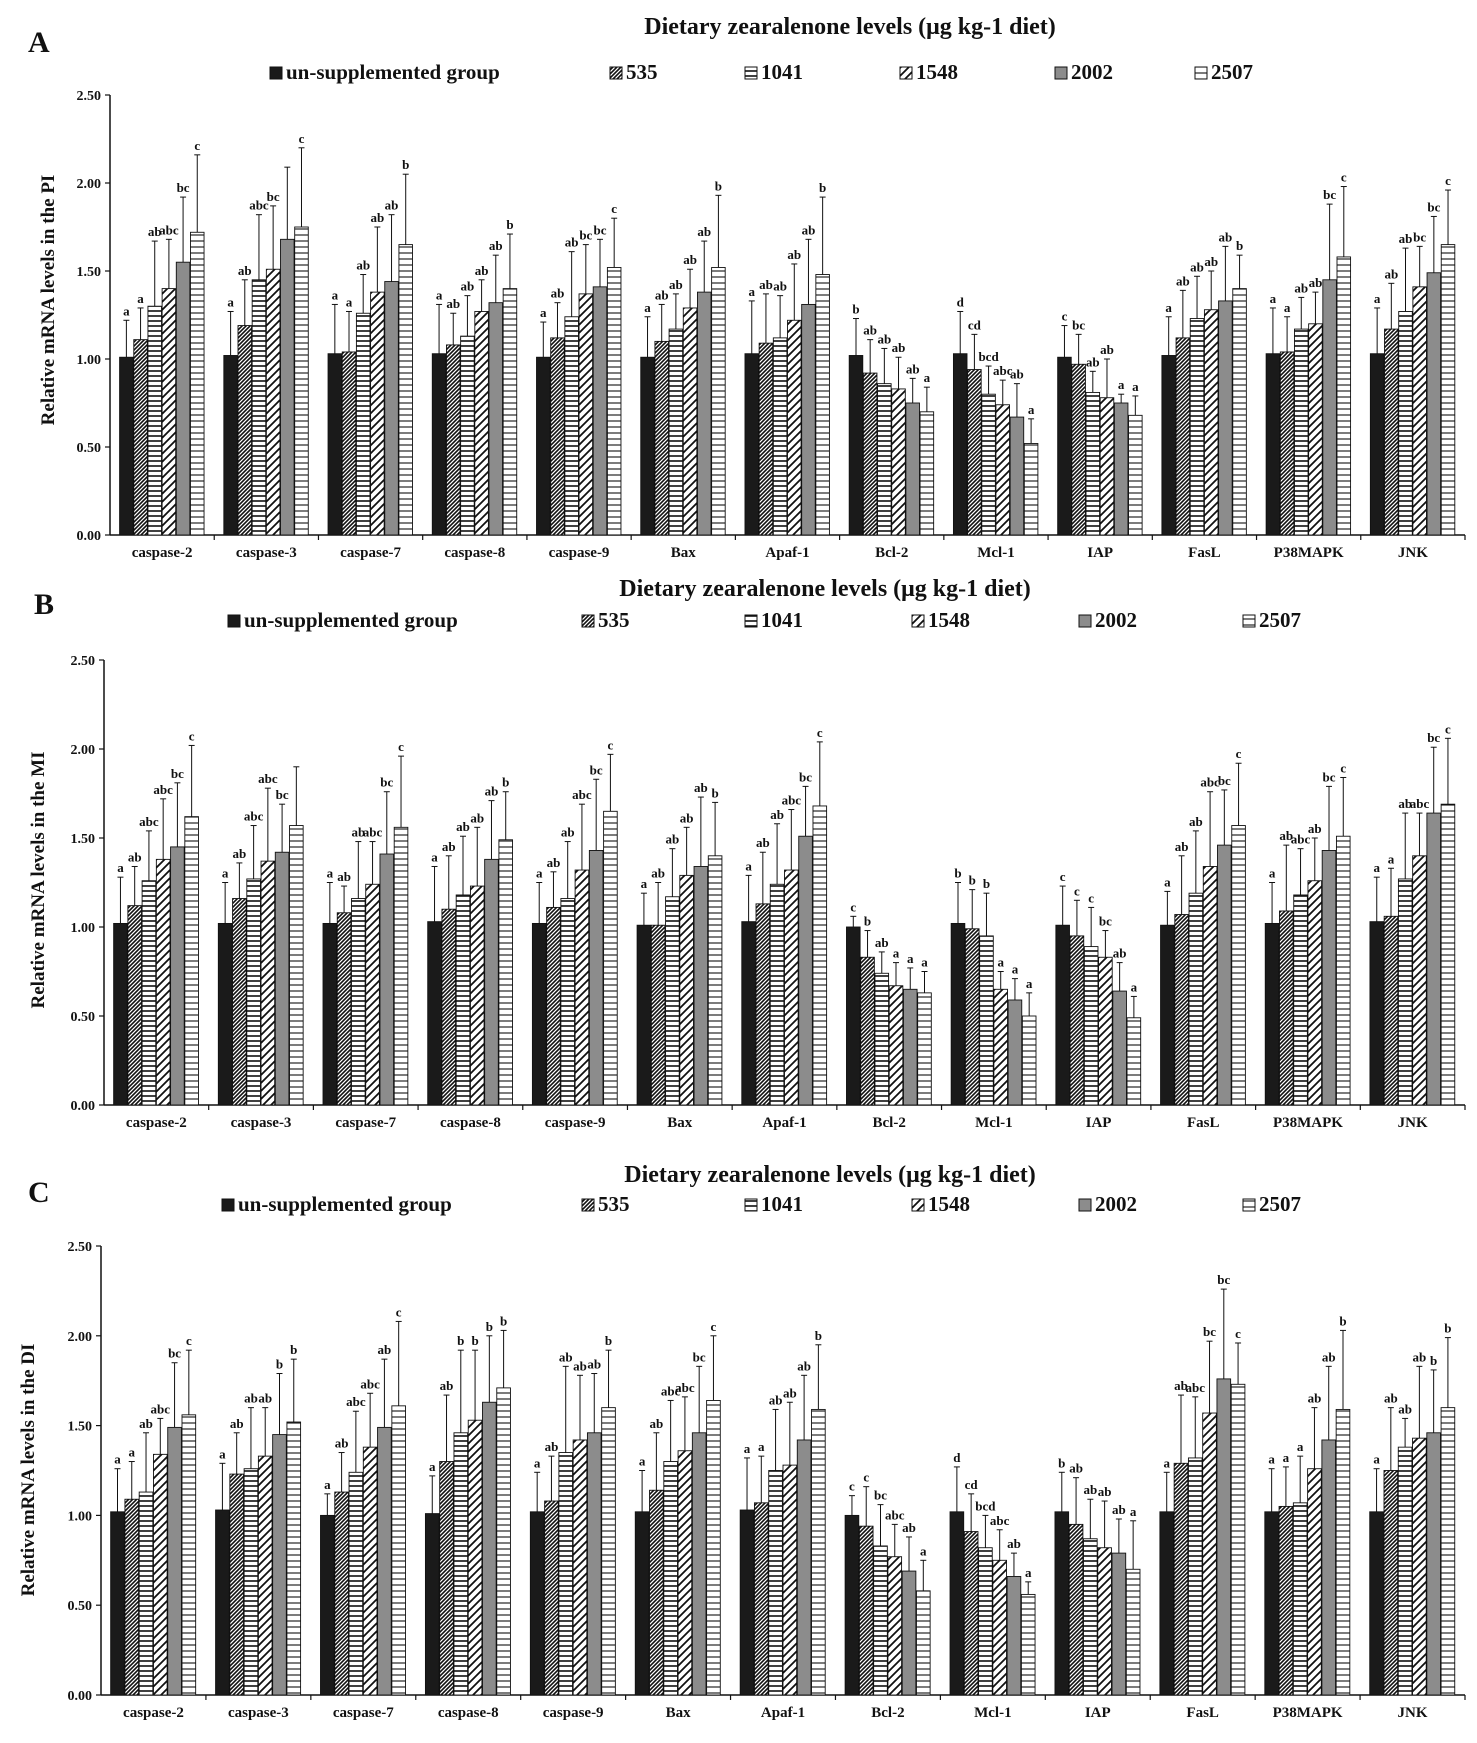 The height and width of the screenshot is (1743, 1477). I want to click on category-label: caspase-9, so click(575, 1123).